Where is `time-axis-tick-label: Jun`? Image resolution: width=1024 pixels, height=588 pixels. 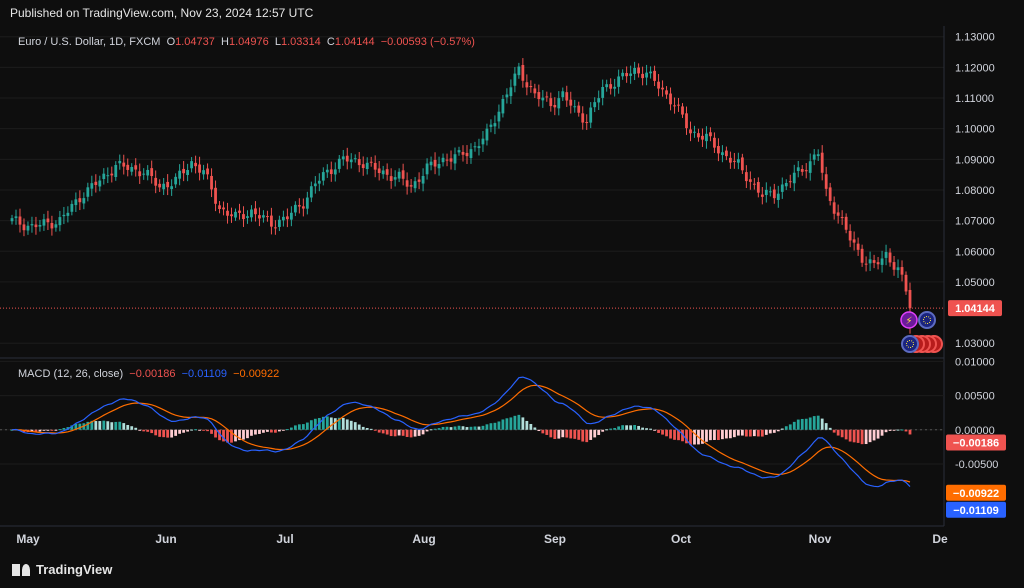 time-axis-tick-label: Jun is located at coordinates (165, 539).